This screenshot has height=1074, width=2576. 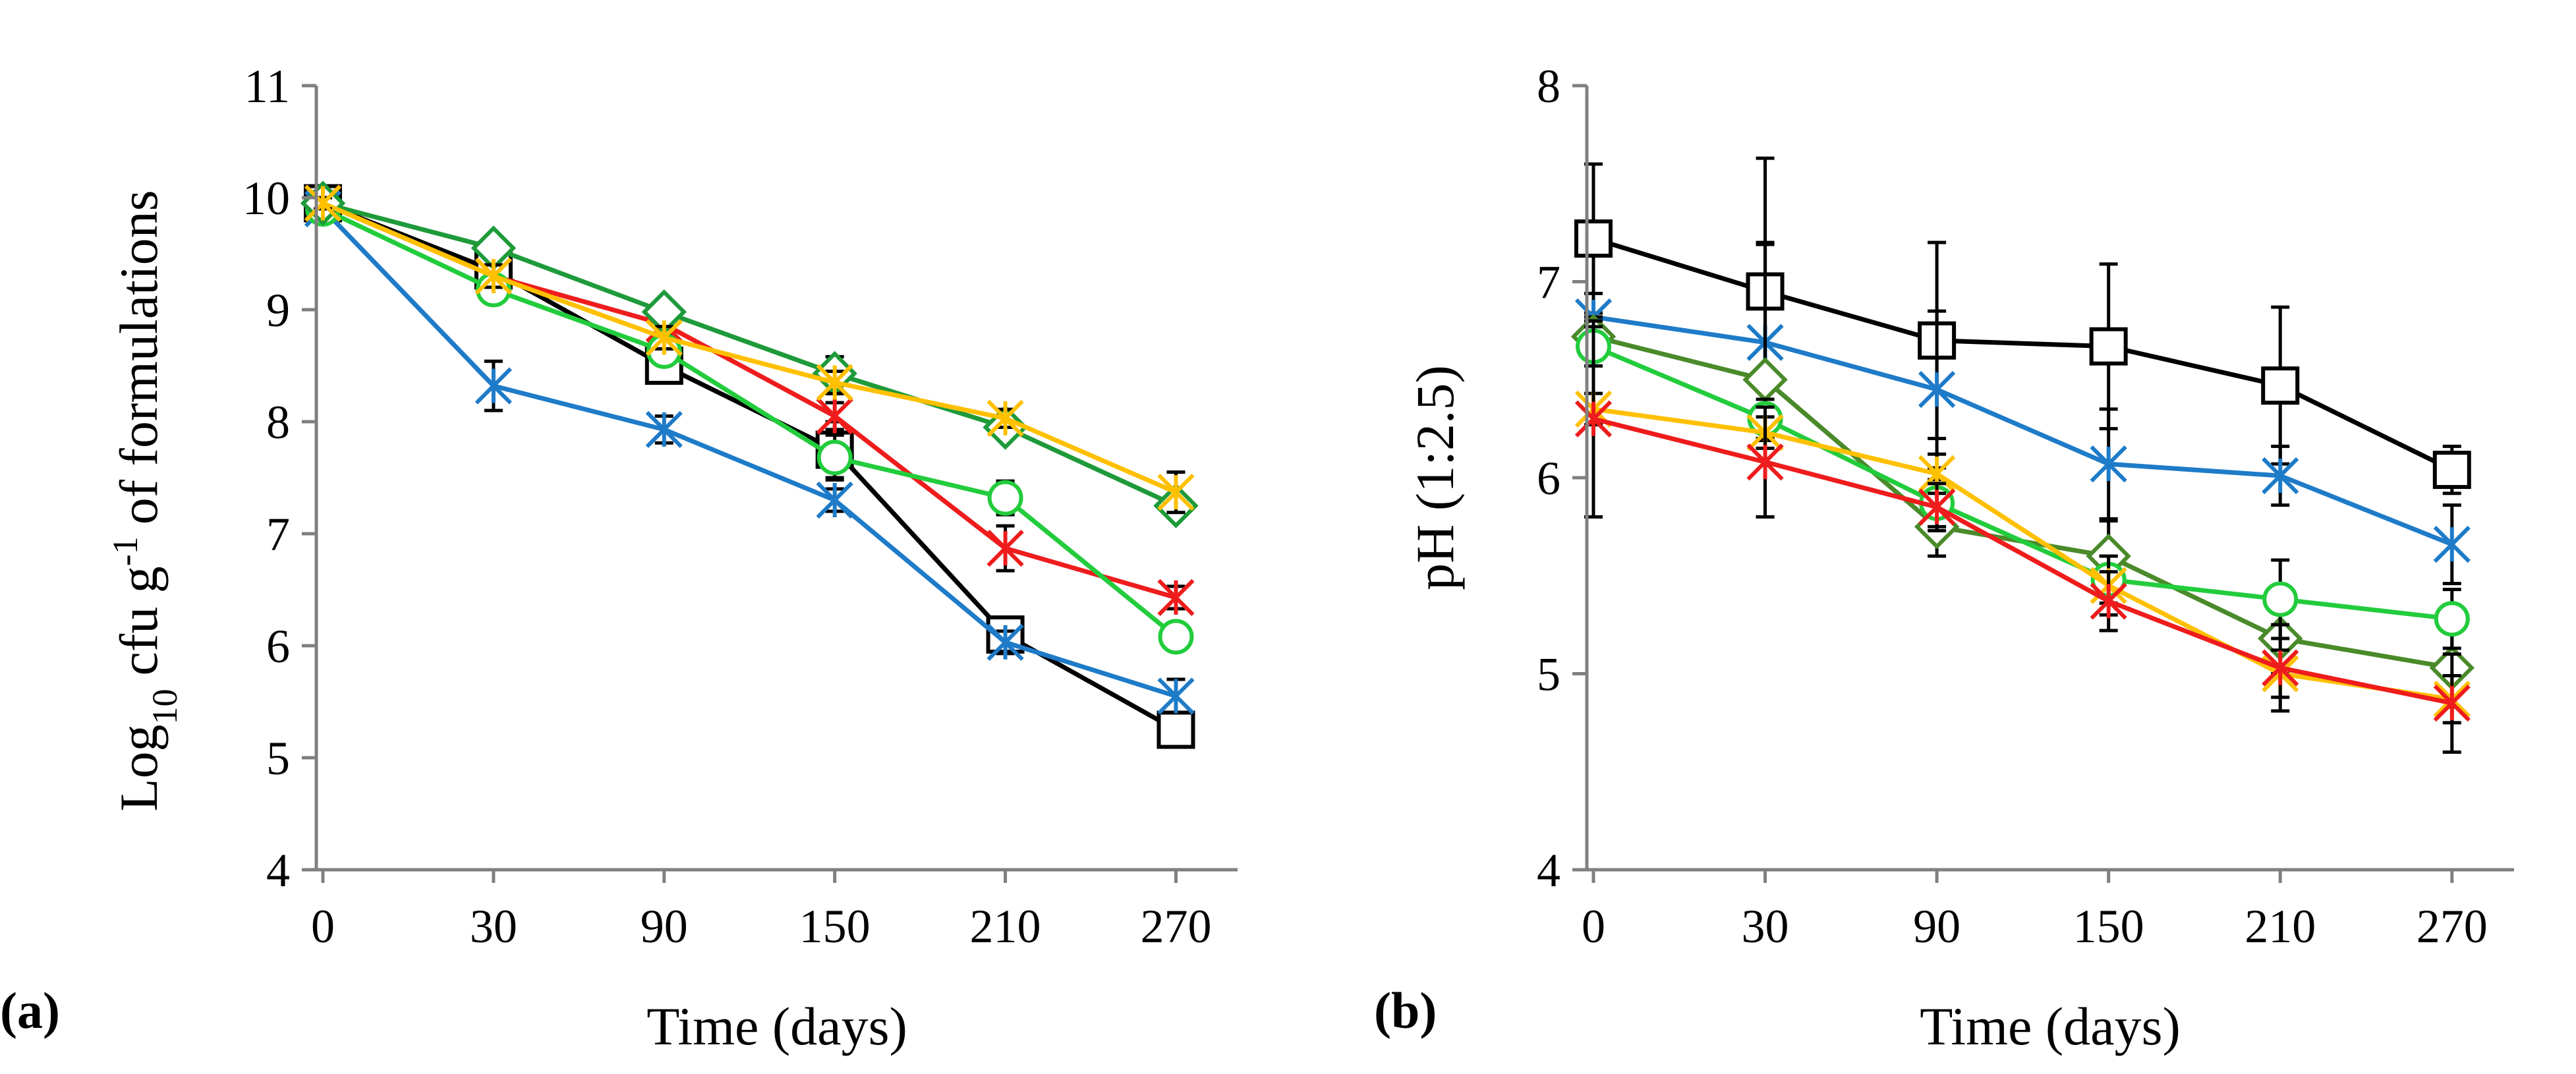 I want to click on panel-b-x-axis-label: Time (days), so click(x=2050, y=1026).